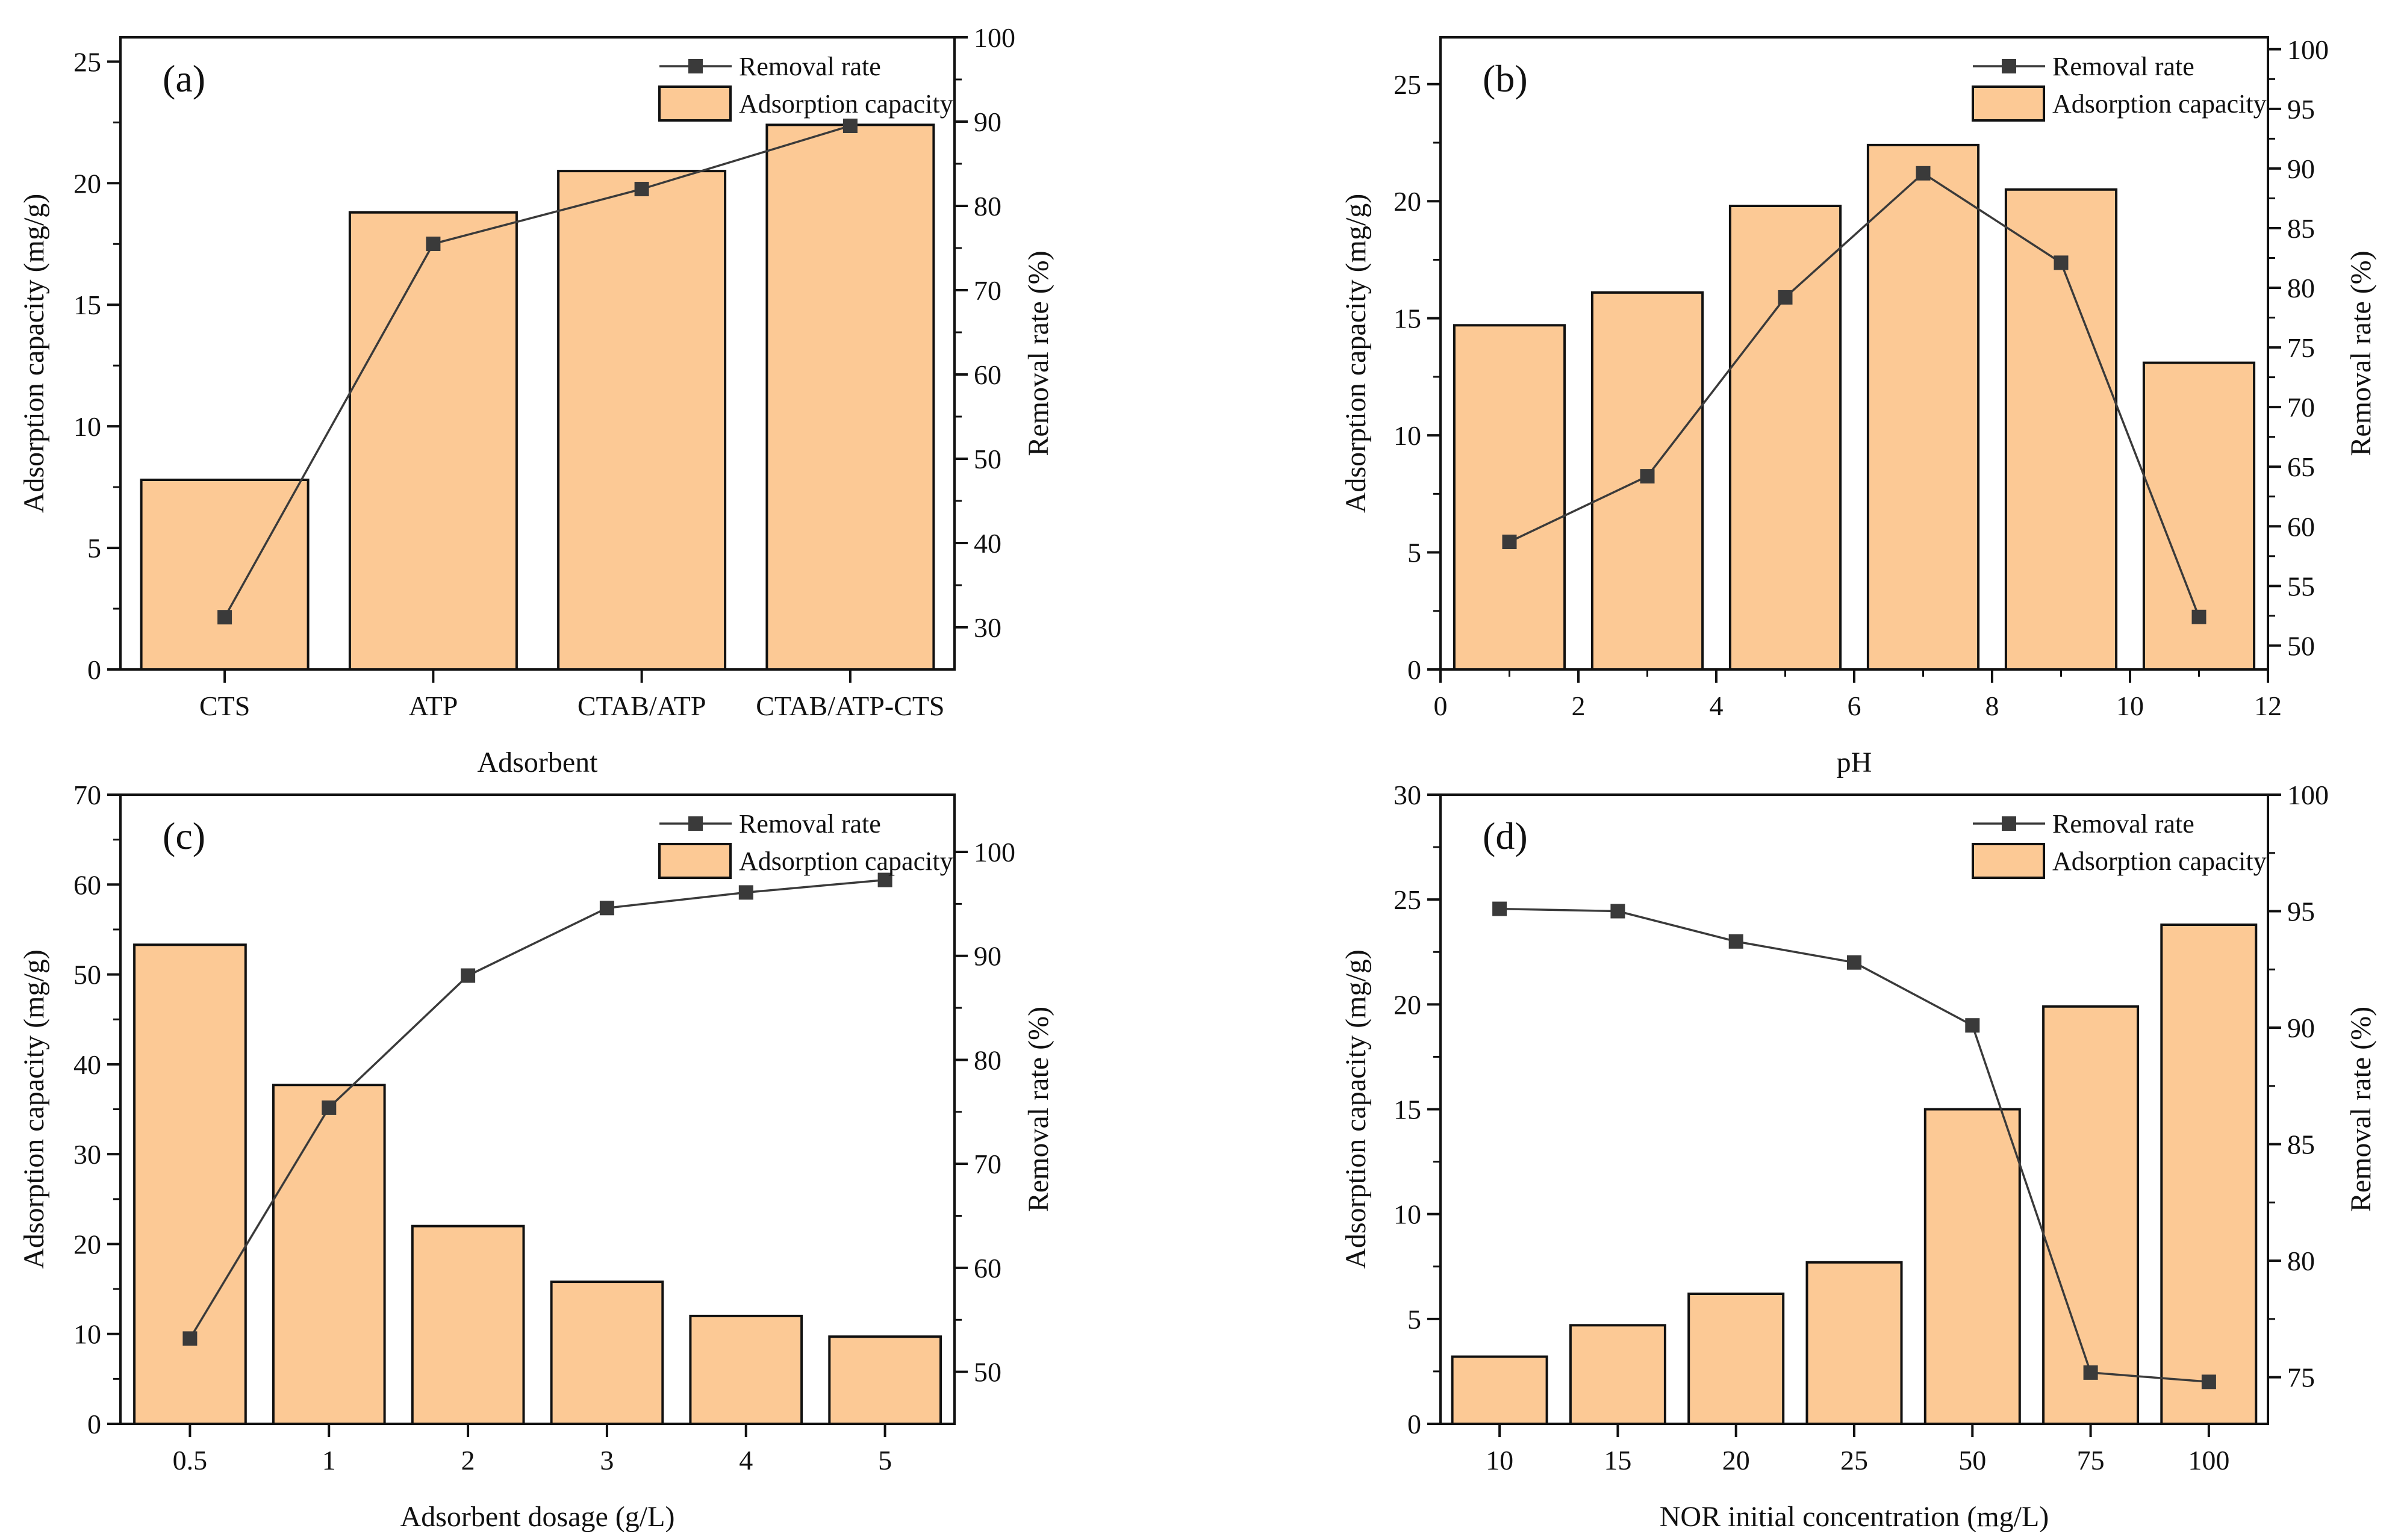  I want to click on x-tick-label: 20, so click(1736, 1461).